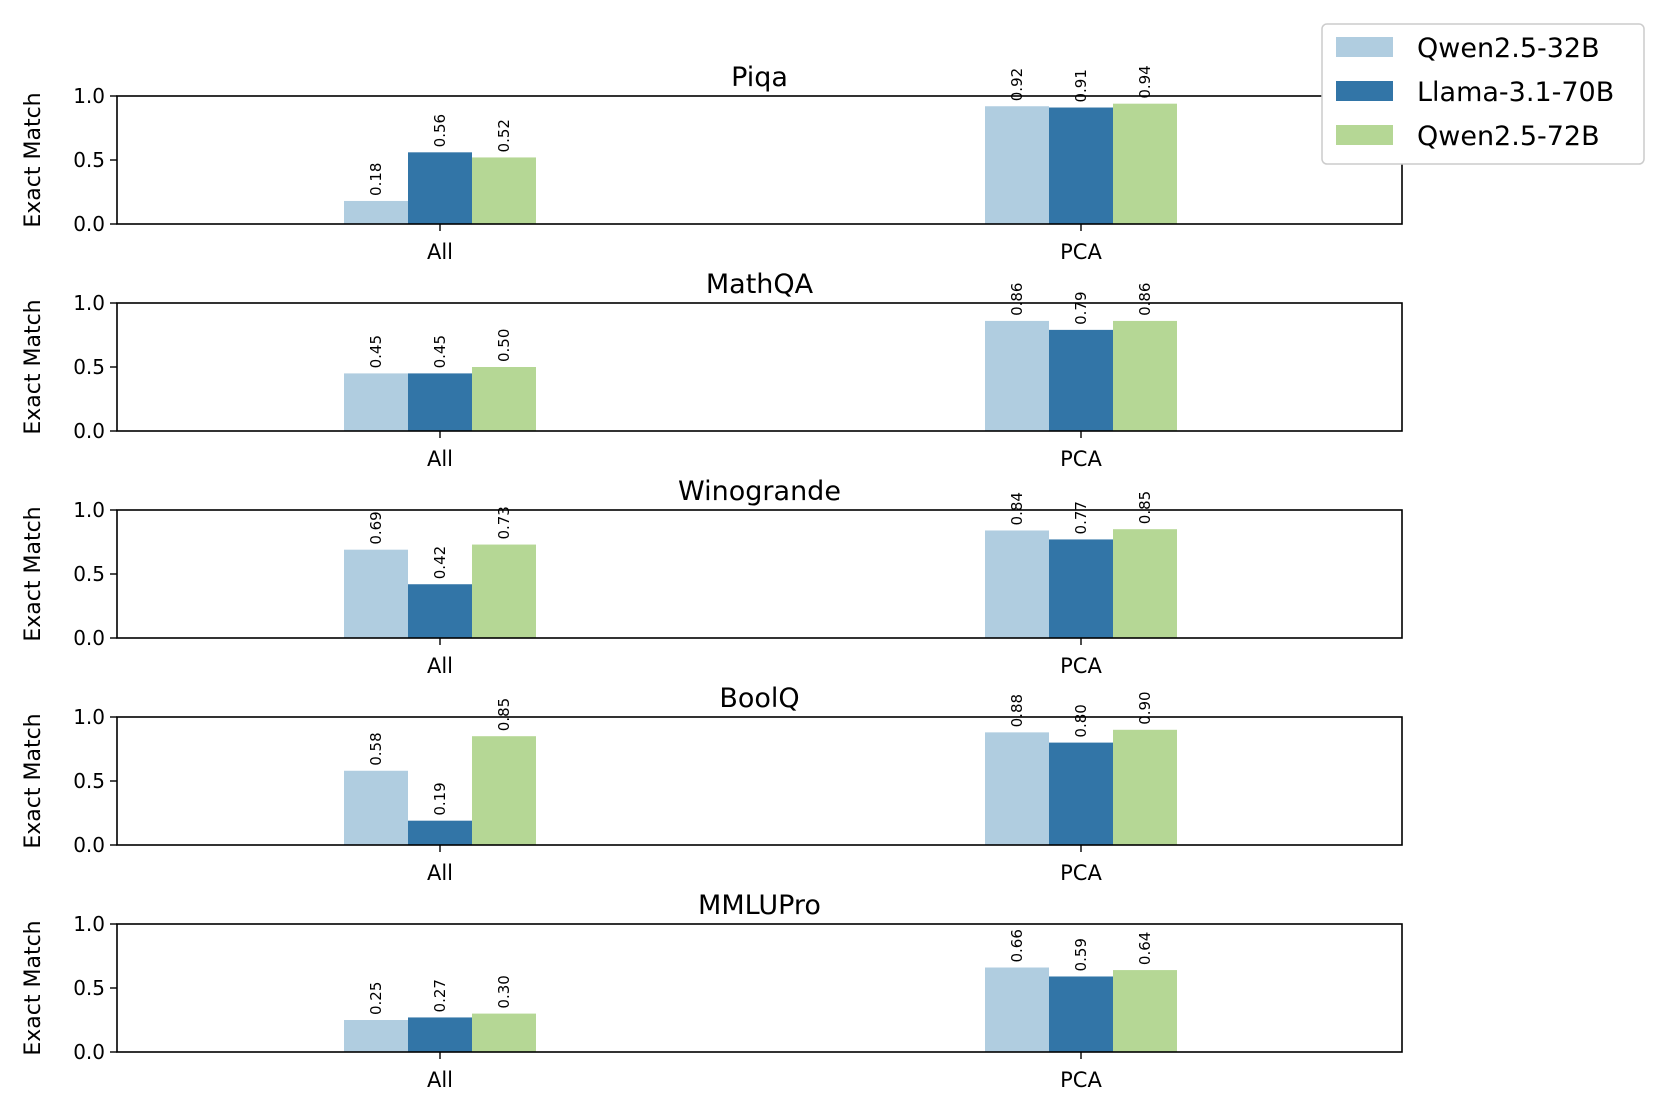  What do you see at coordinates (504, 135) in the screenshot?
I see `bar-value-label: 0.52` at bounding box center [504, 135].